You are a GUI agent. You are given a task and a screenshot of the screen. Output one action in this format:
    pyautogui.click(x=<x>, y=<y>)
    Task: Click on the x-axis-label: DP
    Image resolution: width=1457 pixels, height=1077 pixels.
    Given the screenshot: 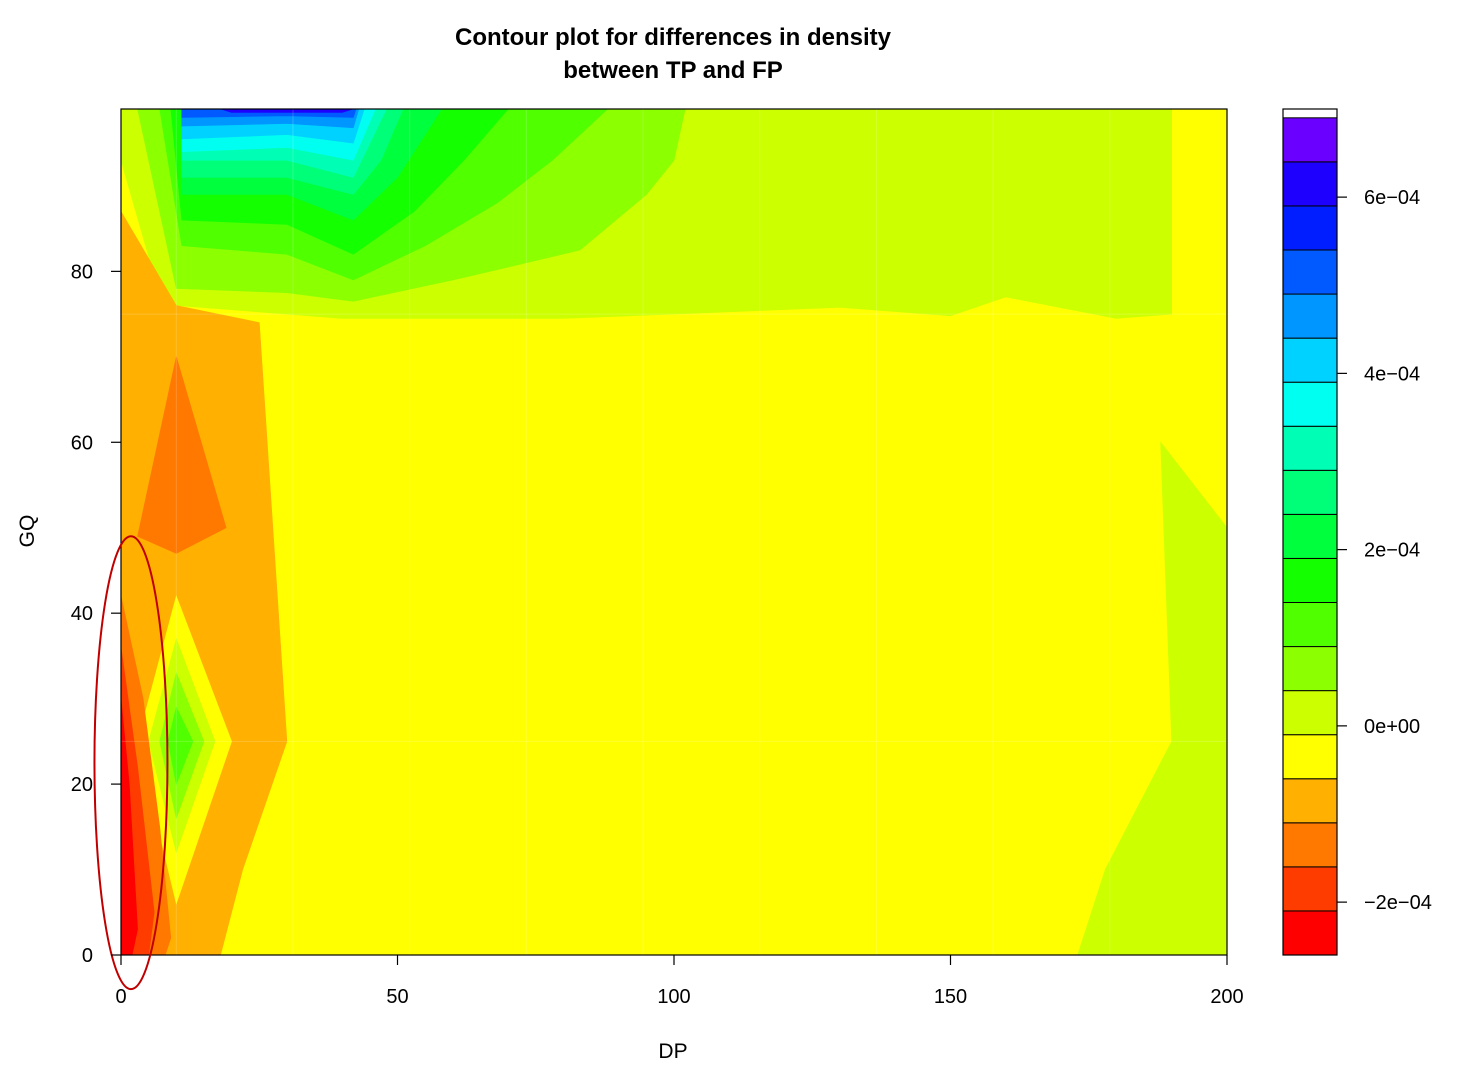 What is the action you would take?
    pyautogui.click(x=672, y=1051)
    